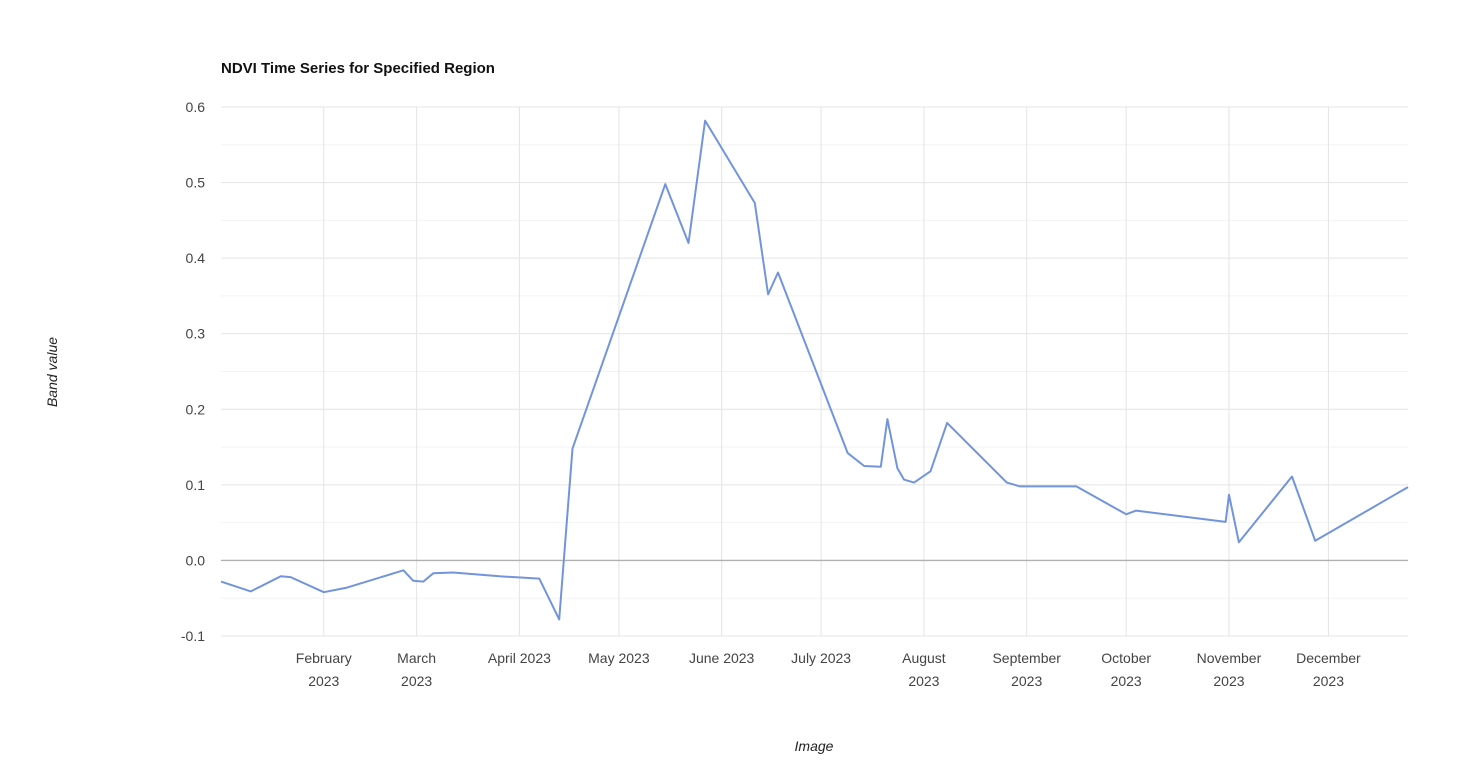  Describe the element at coordinates (193, 371) in the screenshot. I see `y-axis-ticks: -0.1 0.0 0.1 0.2 0.3 0.4 0.5 0.6` at that location.